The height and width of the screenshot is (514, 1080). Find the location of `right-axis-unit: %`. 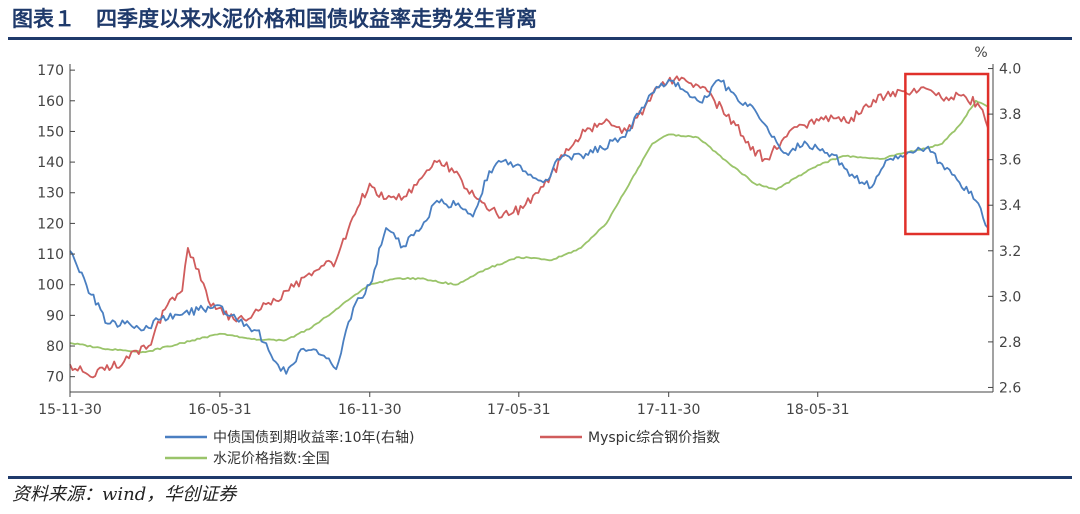

right-axis-unit: % is located at coordinates (980, 53).